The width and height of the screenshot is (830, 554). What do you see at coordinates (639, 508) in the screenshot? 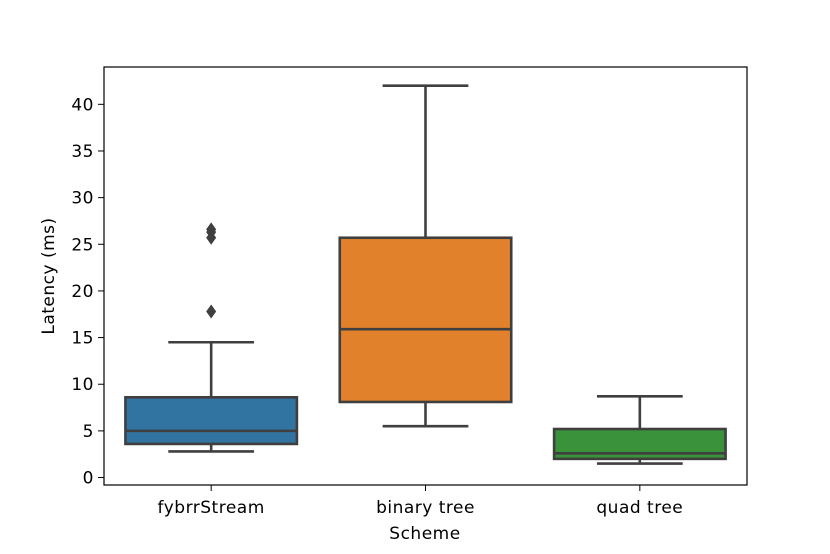
I see `x-tick-label: quad tree` at bounding box center [639, 508].